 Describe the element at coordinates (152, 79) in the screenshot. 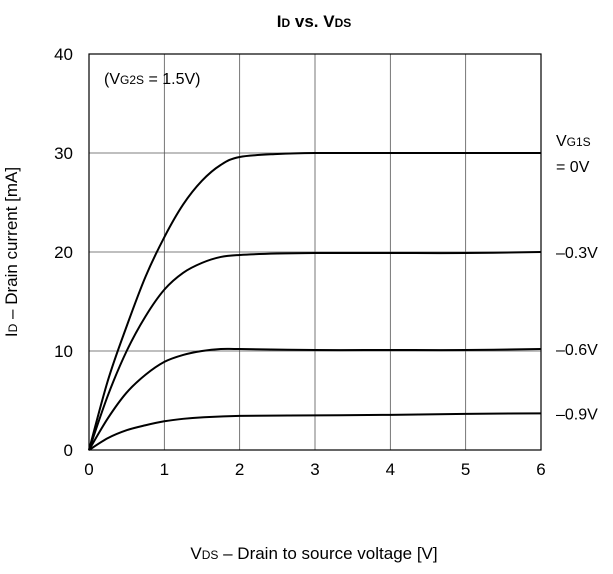

I see `vg2s-annotation: (VG2S = 1.5V)` at that location.